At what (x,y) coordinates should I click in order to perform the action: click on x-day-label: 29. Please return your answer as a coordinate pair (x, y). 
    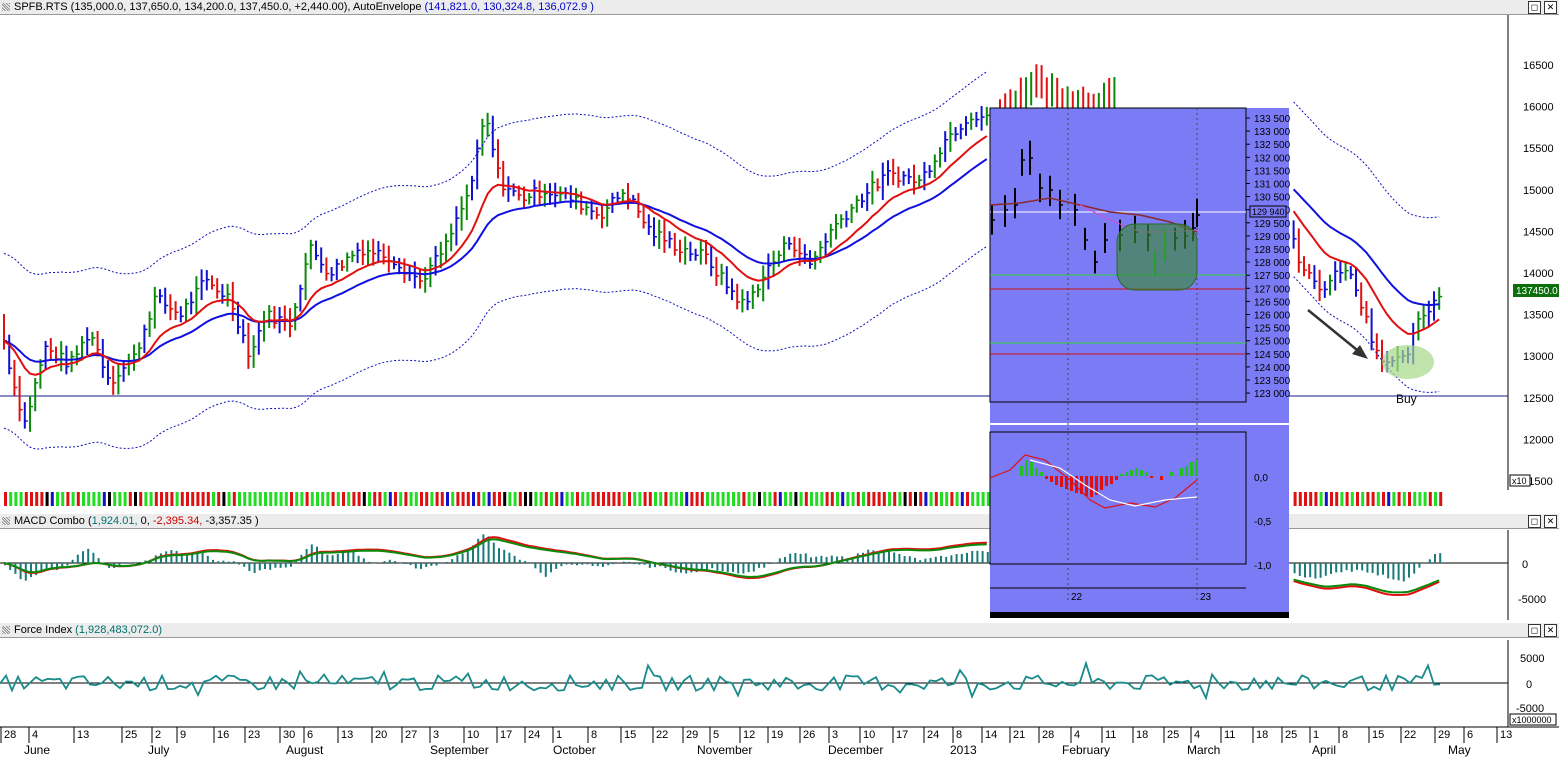
    Looking at the image, I should click on (1444, 735).